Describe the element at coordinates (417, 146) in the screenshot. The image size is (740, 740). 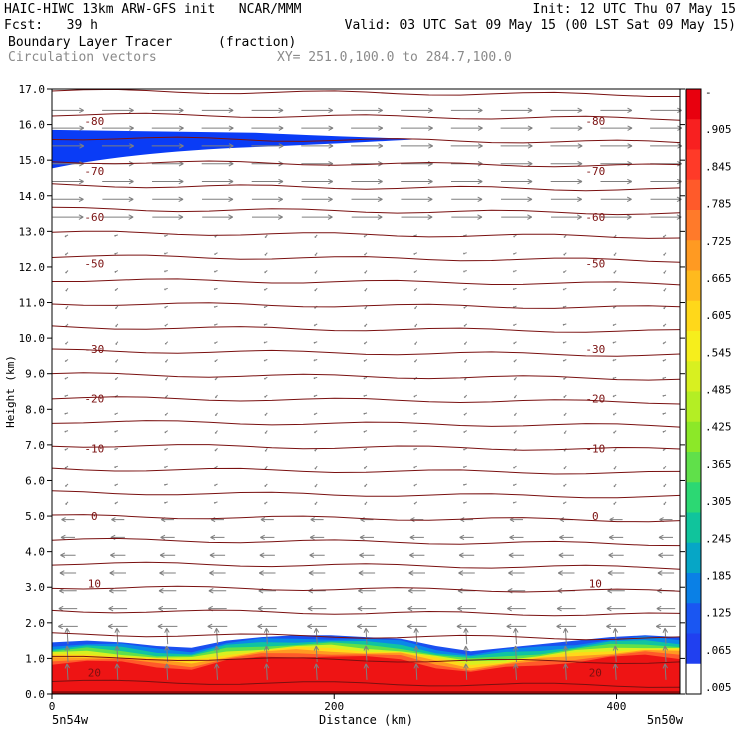
I see `vector-7-15.4` at that location.